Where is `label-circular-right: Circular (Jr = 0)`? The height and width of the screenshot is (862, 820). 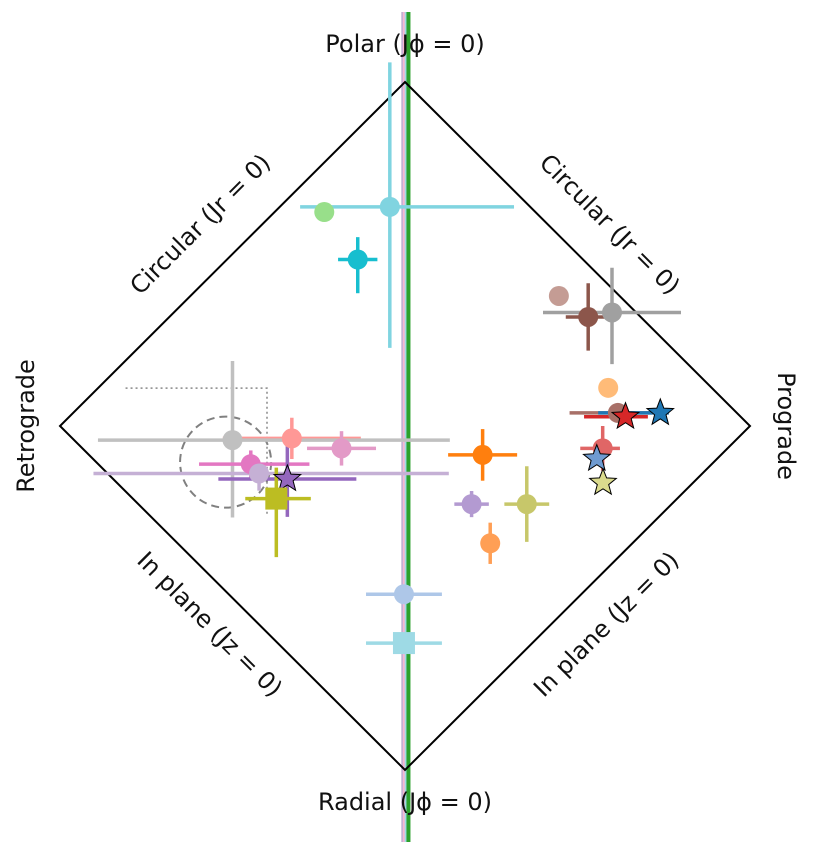
label-circular-right: Circular (Jr = 0) is located at coordinates (610, 225).